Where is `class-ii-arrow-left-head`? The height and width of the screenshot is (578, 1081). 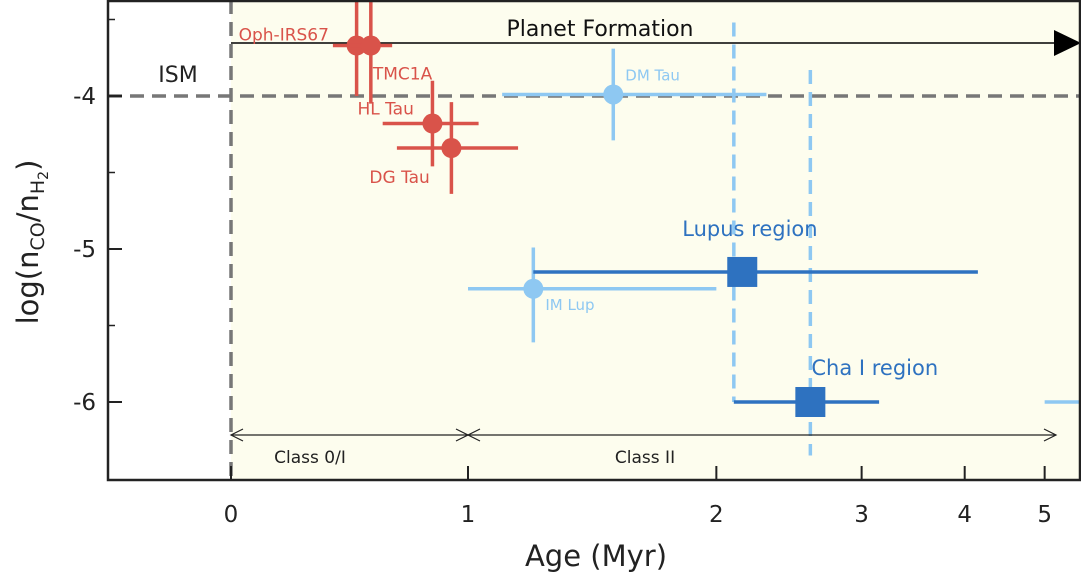 class-ii-arrow-left-head is located at coordinates (473, 435).